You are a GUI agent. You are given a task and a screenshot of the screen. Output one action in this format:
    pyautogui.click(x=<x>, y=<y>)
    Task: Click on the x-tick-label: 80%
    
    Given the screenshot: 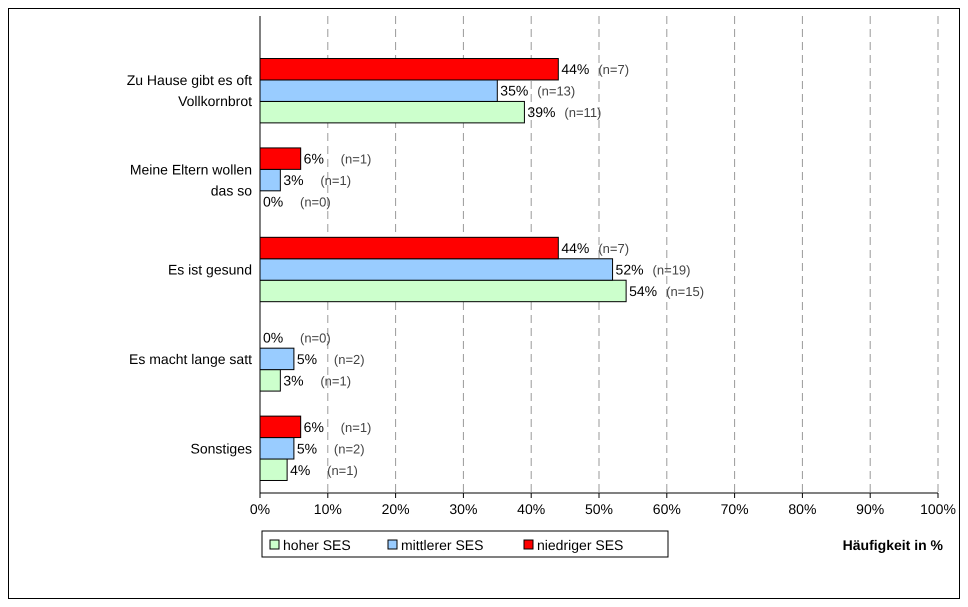 What is the action you would take?
    pyautogui.click(x=802, y=509)
    